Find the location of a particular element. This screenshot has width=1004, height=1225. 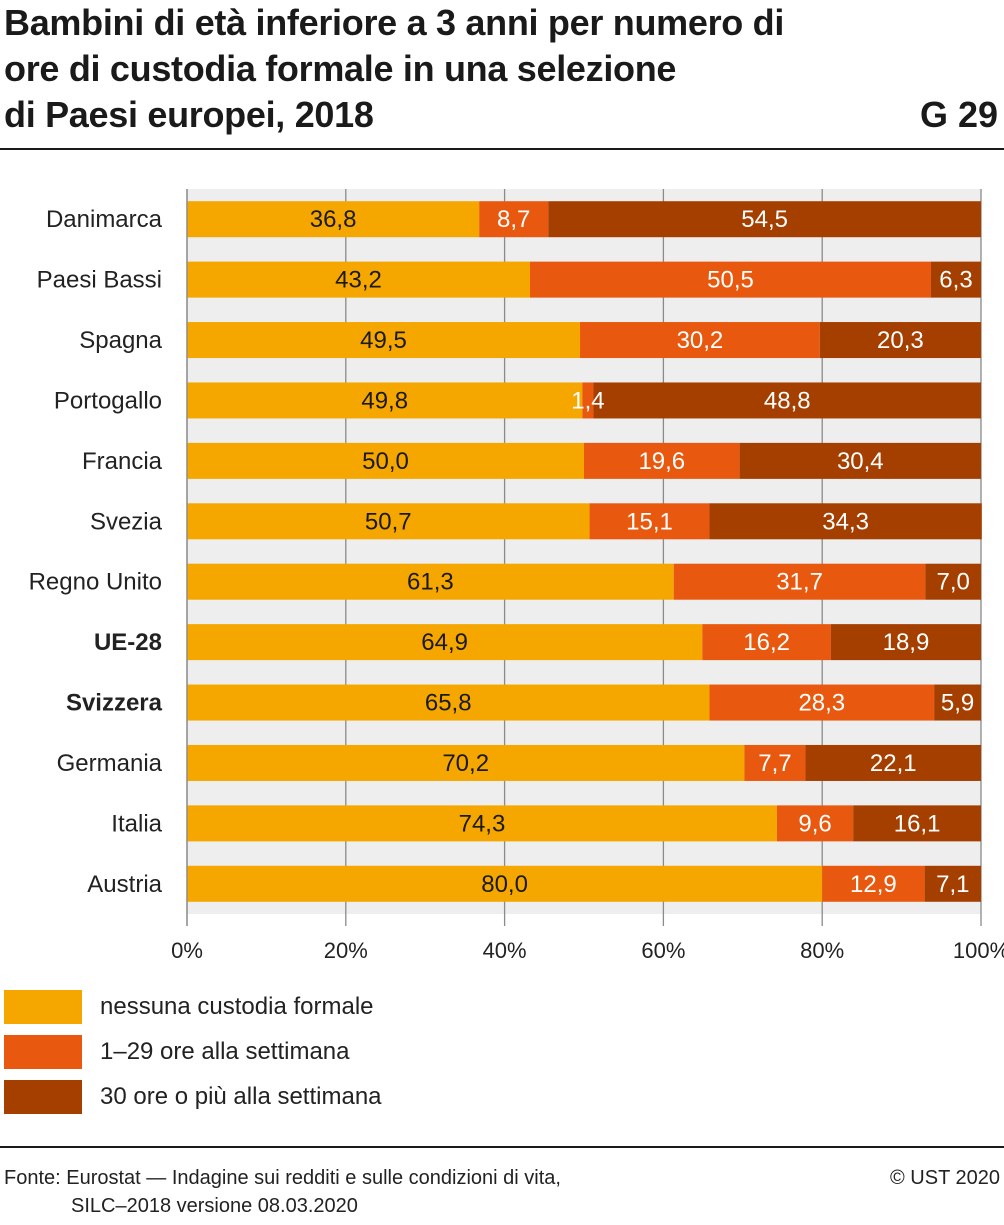

data-label: 74,3 is located at coordinates (482, 823).